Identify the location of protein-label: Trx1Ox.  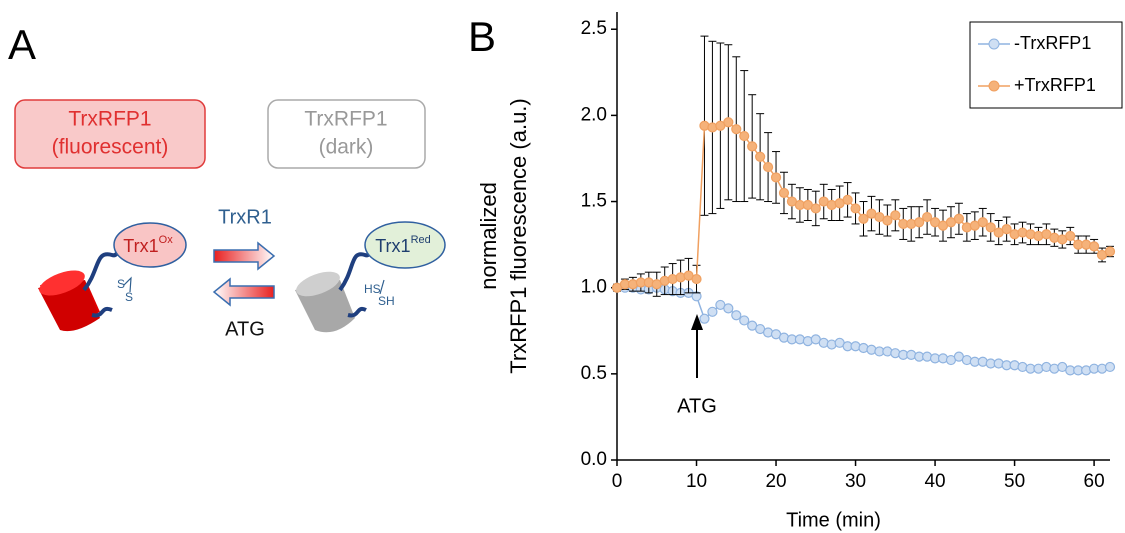
(148, 245).